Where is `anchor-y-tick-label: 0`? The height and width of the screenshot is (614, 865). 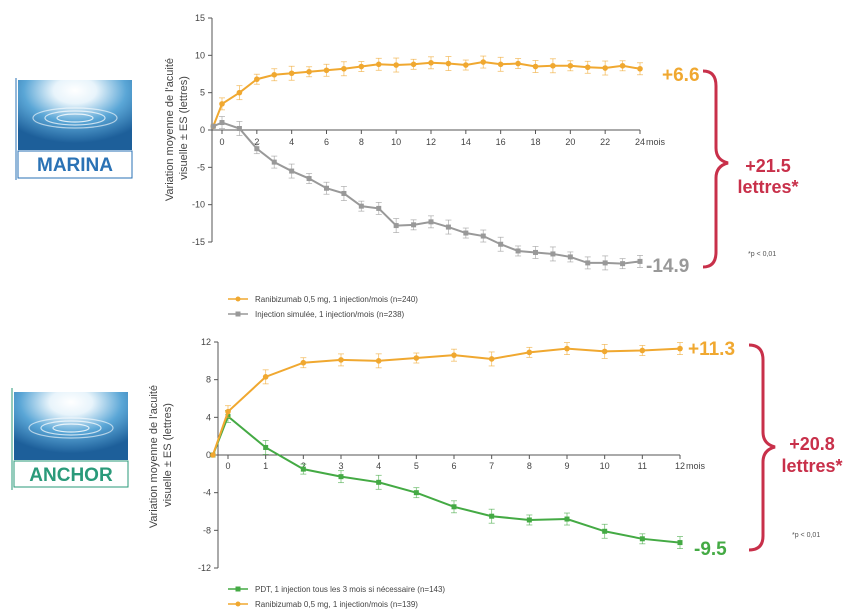
anchor-y-tick-label: 0 is located at coordinates (208, 455).